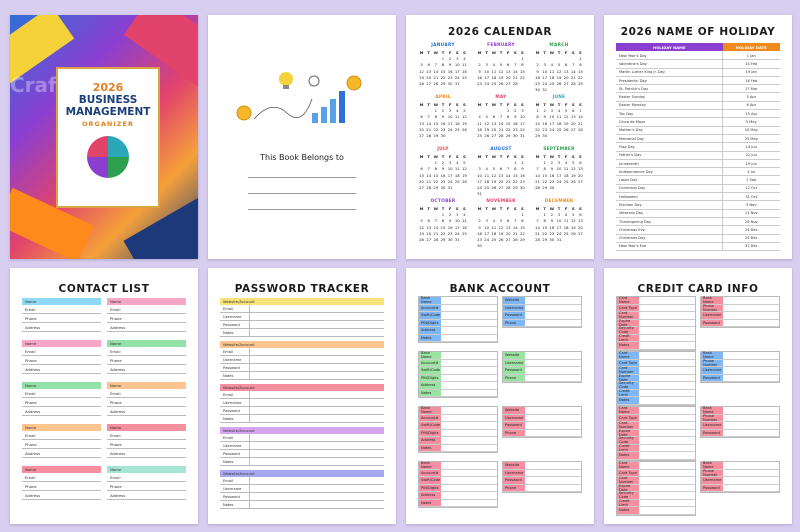 The height and width of the screenshot is (532, 800). Describe the element at coordinates (751, 155) in the screenshot. I see `holiday-date: 21 Jun` at that location.